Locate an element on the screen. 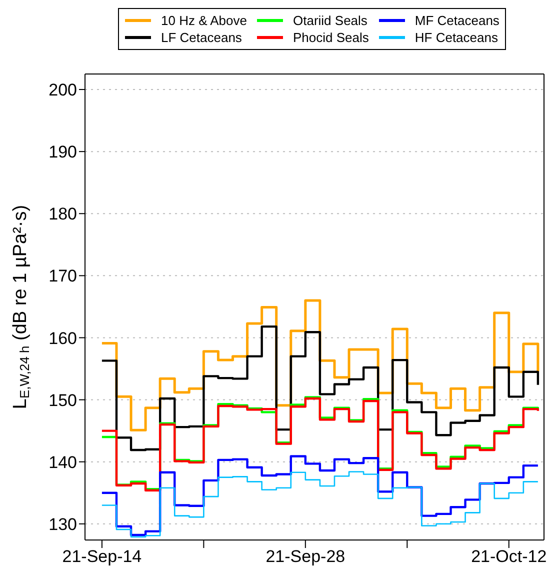  y-tick-label: 200 is located at coordinates (62, 90).